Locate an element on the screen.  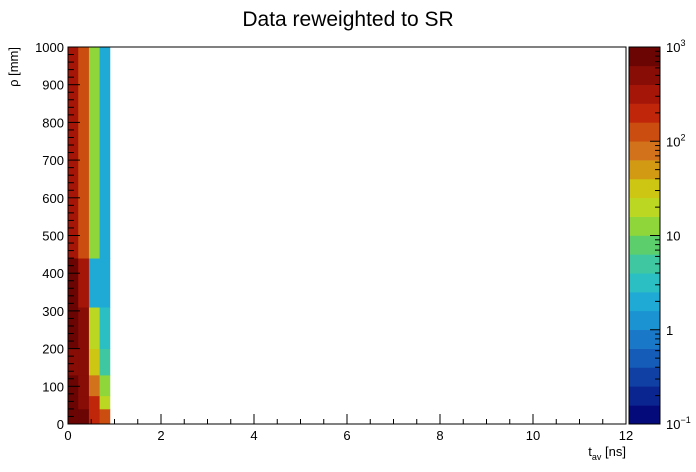
x-axis-label-subscript: av is located at coordinates (597, 457).